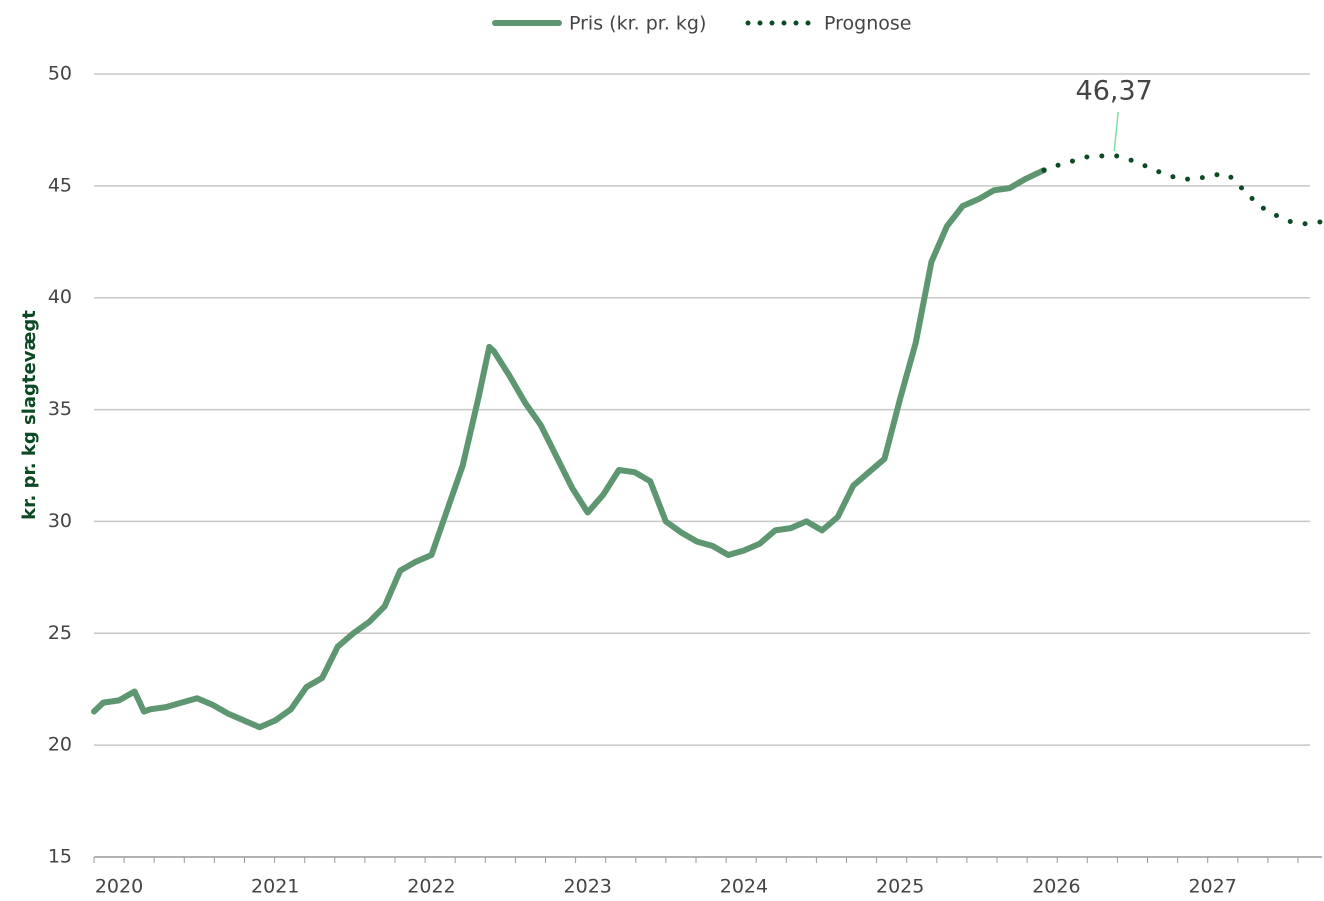 The width and height of the screenshot is (1324, 901). What do you see at coordinates (1116, 131) in the screenshot?
I see `annotation-leader` at bounding box center [1116, 131].